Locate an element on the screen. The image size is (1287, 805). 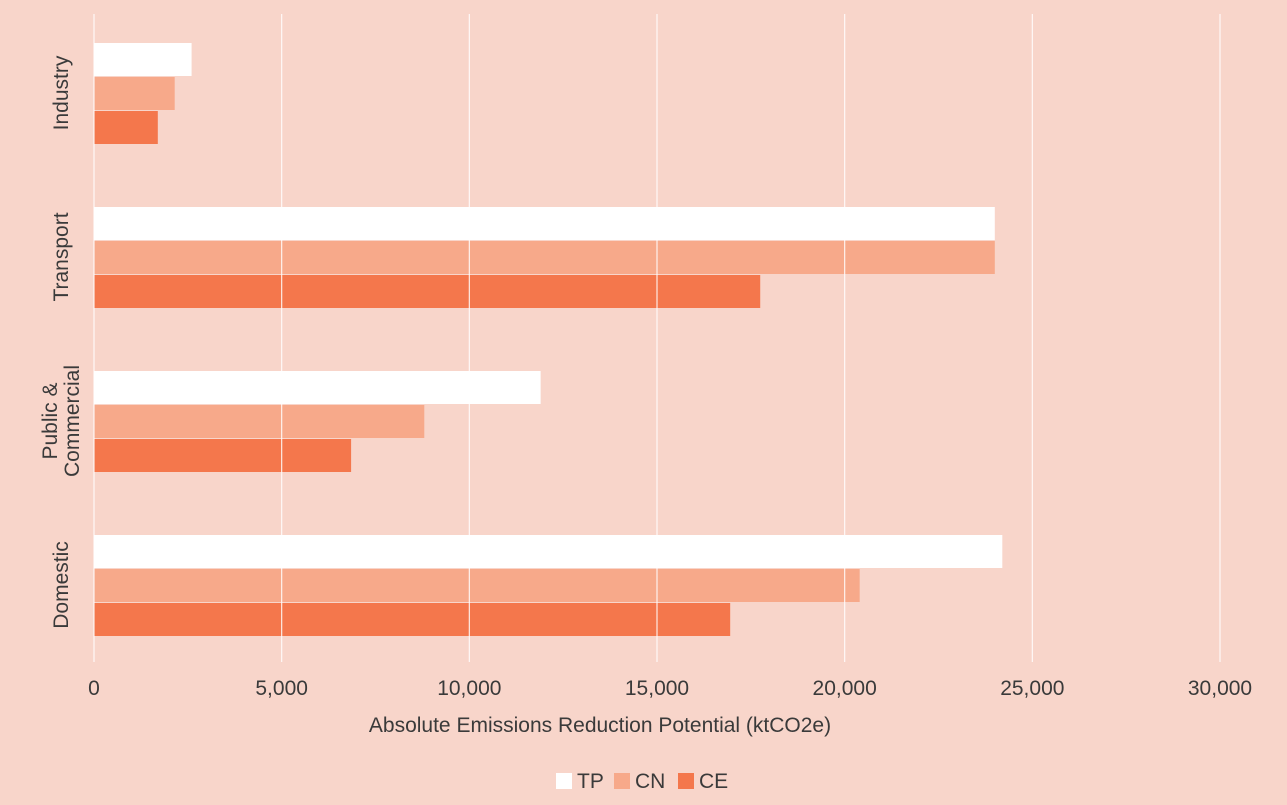
category-label-line: Industry is located at coordinates (61, 92).